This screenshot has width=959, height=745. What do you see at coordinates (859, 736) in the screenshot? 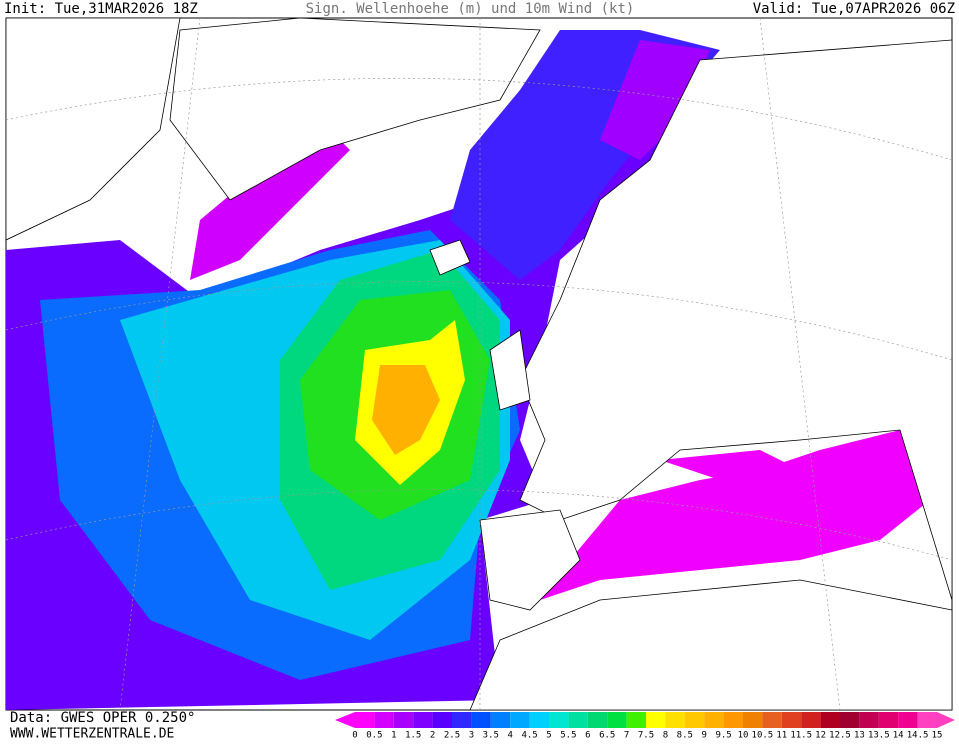
I see `legend-tick-label: 13` at bounding box center [859, 736].